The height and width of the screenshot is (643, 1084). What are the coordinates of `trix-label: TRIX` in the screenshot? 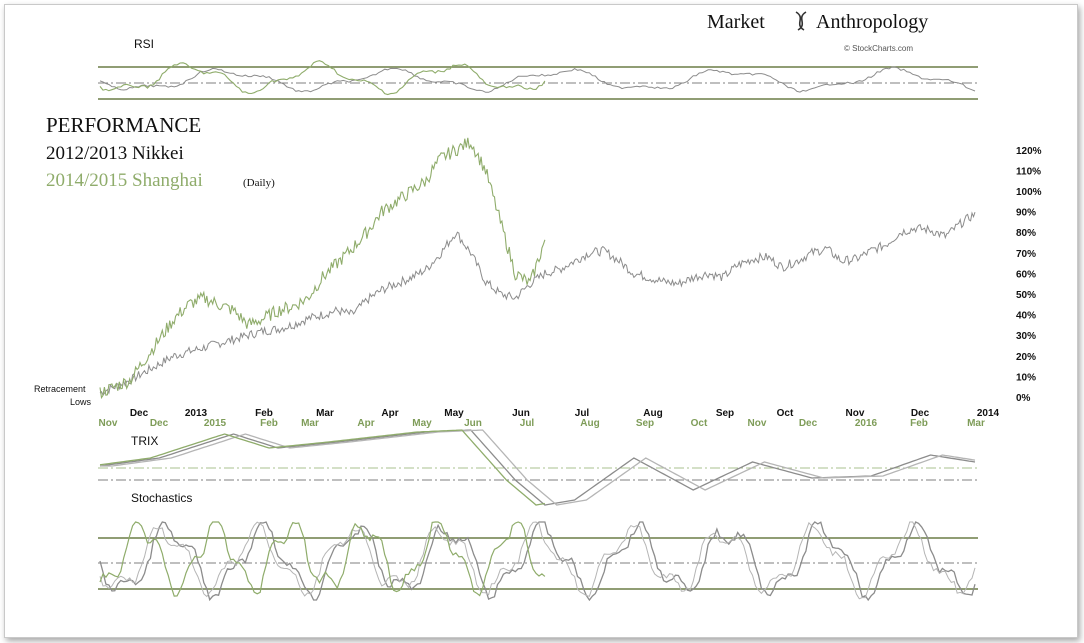 It's located at (144, 441).